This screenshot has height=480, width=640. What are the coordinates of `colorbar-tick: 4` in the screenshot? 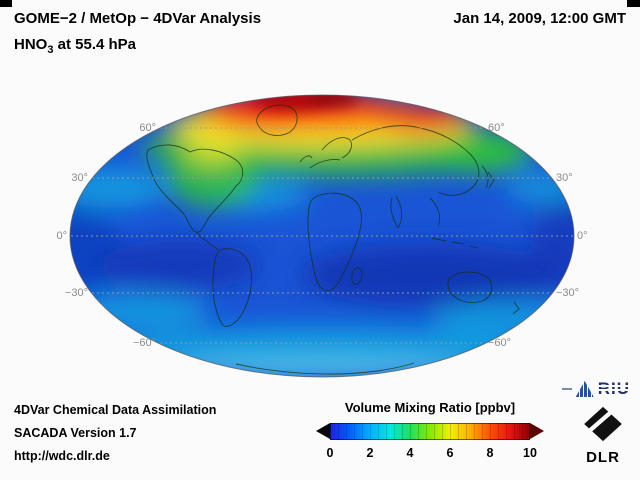 It's located at (410, 453).